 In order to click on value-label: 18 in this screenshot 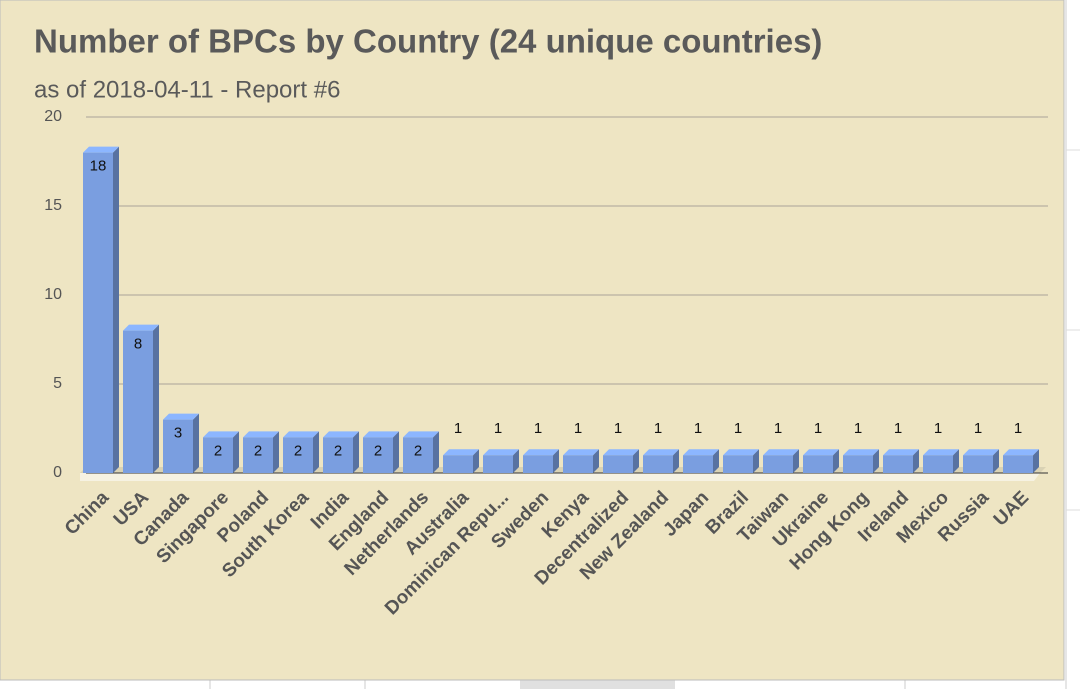, I will do `click(98, 166)`.